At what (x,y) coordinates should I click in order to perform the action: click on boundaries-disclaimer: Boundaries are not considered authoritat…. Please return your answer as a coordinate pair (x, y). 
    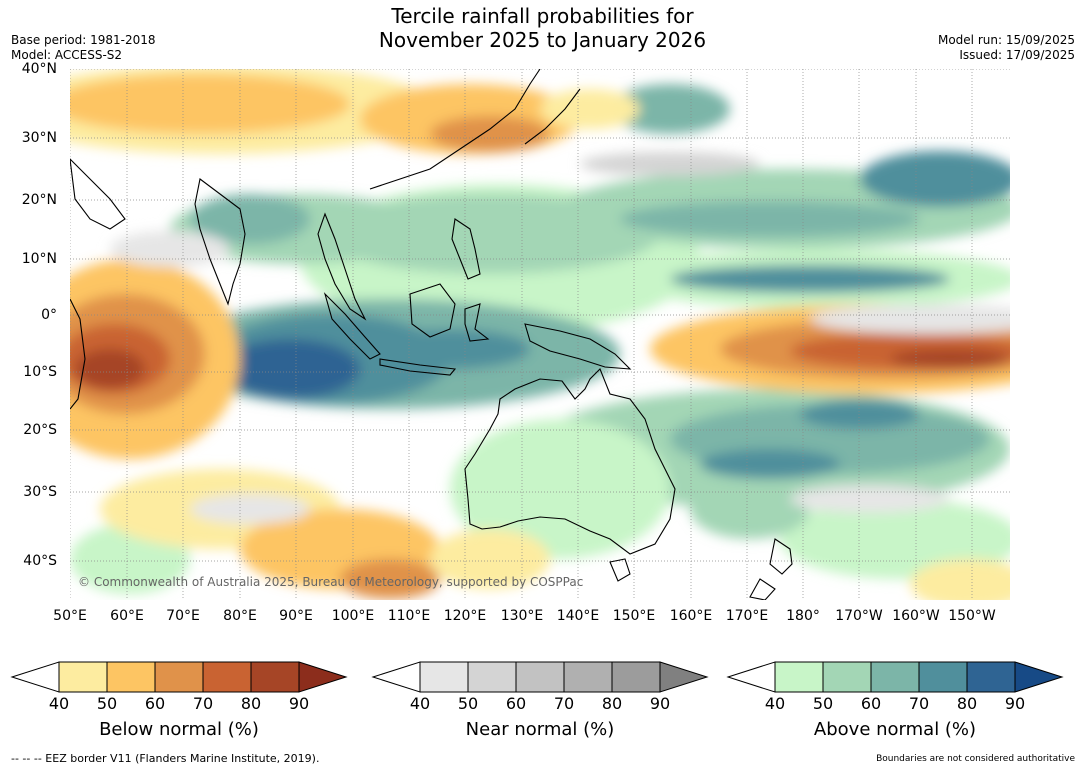
    Looking at the image, I should click on (975, 759).